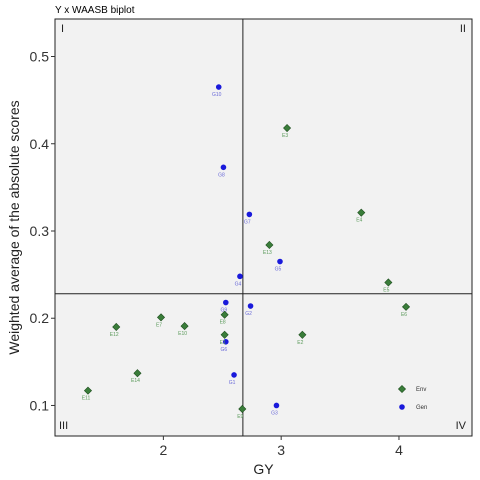 This screenshot has width=480, height=480. I want to click on y-tick-label: 0.2, so click(40, 318).